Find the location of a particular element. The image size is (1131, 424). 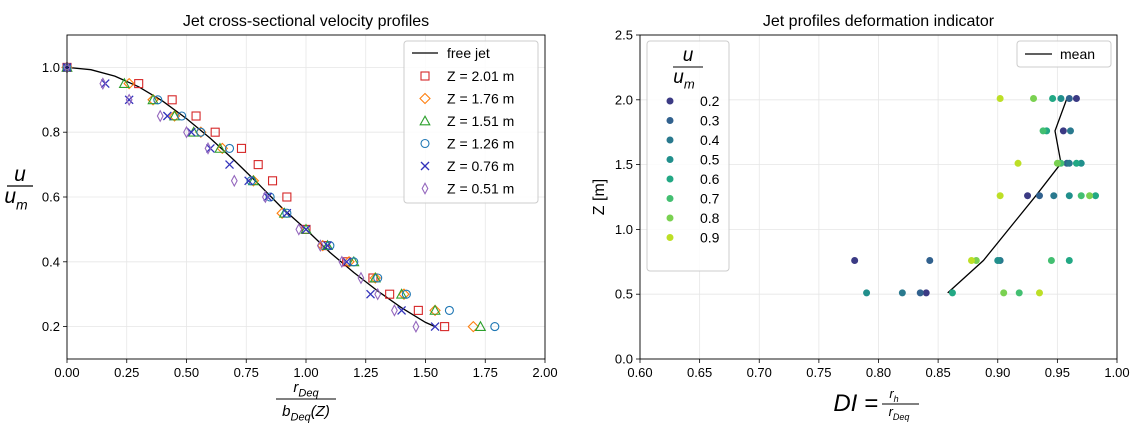

y-tick-label: 0.6 is located at coordinates (51, 197).